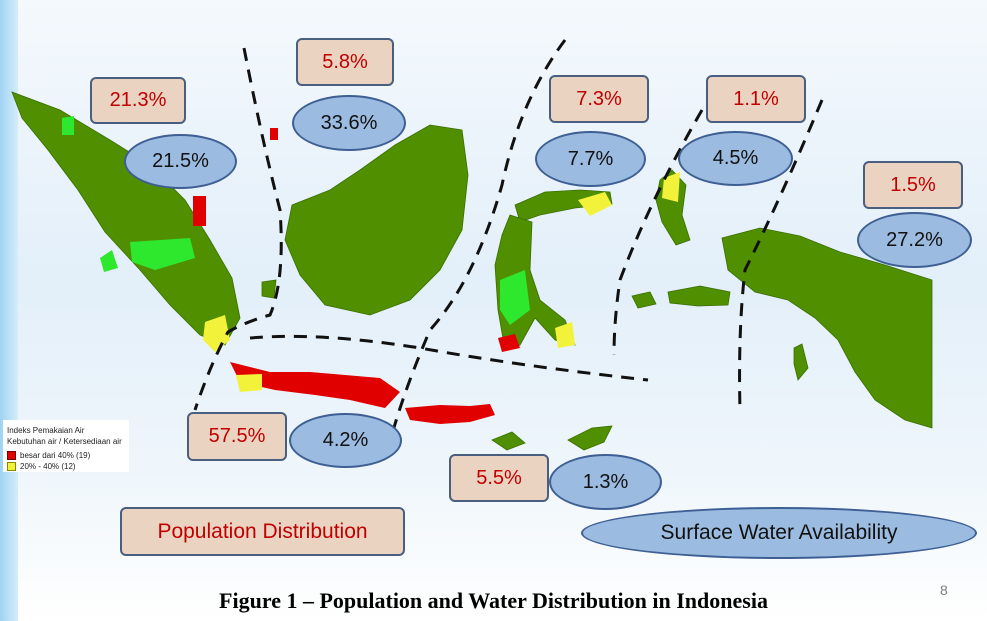  What do you see at coordinates (779, 533) in the screenshot?
I see `key-surface-water-availability: Surface Water Availability` at bounding box center [779, 533].